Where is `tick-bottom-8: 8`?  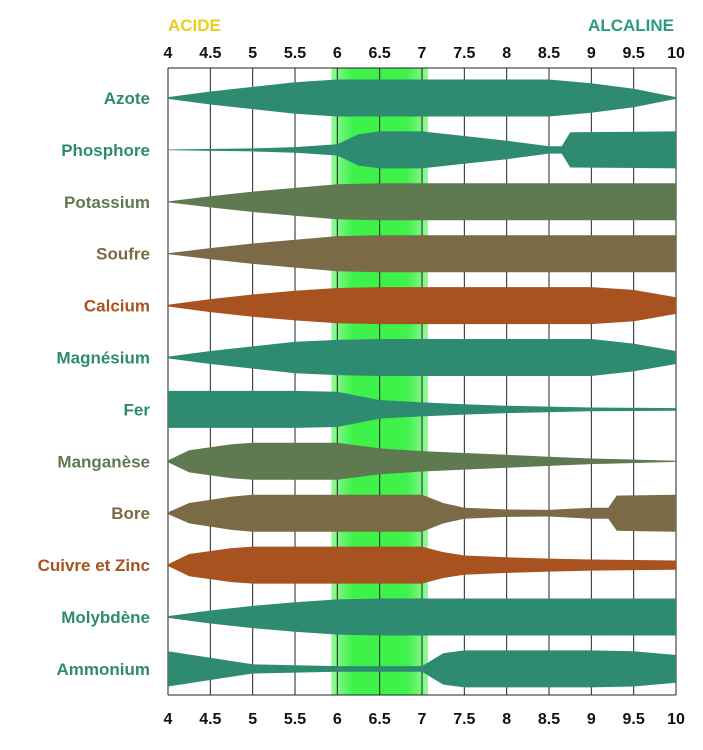 tick-bottom-8: 8 is located at coordinates (506, 719).